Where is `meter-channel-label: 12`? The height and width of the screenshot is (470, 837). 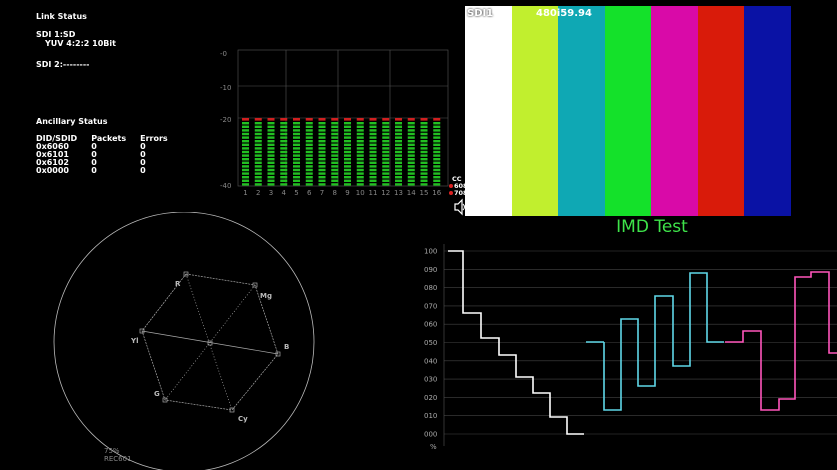
meter-channel-label: 12 is located at coordinates (385, 193).